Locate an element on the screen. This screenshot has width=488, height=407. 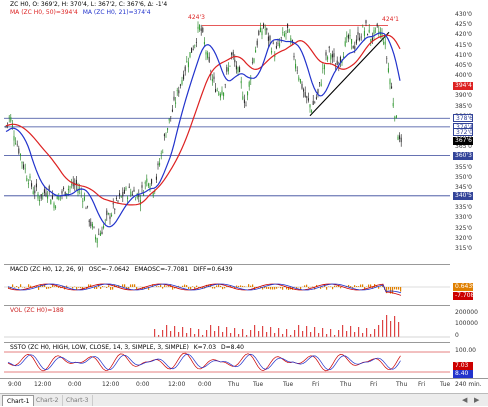
ssto-d: D=8.40 is located at coordinates (232, 347).